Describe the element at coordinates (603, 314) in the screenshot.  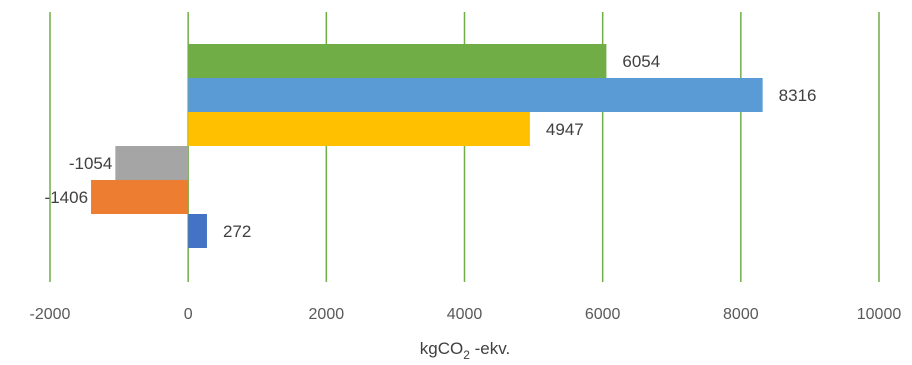
I see `x-tick-label-4: 6000` at that location.